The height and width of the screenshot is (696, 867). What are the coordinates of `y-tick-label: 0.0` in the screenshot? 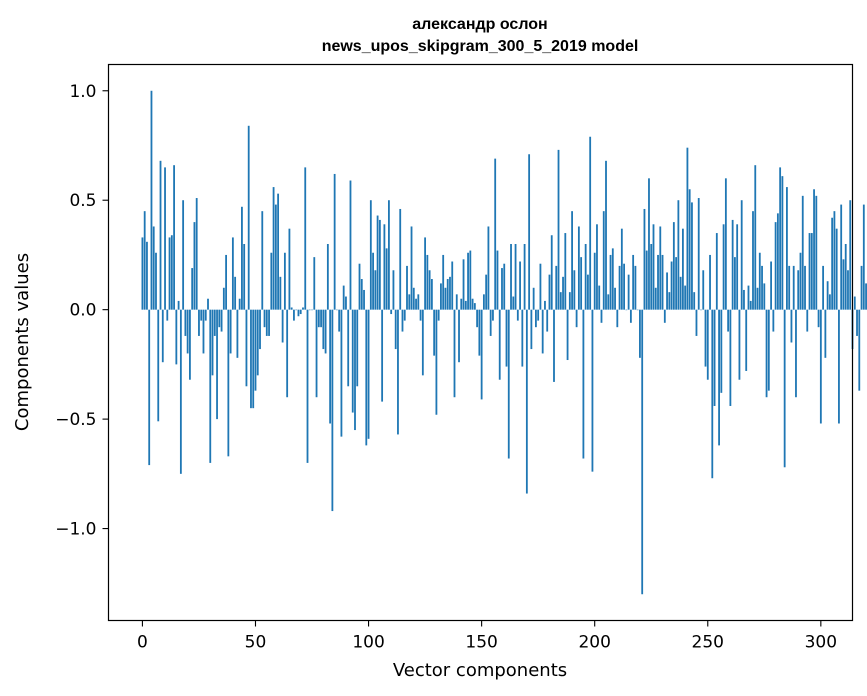 It's located at (82, 311).